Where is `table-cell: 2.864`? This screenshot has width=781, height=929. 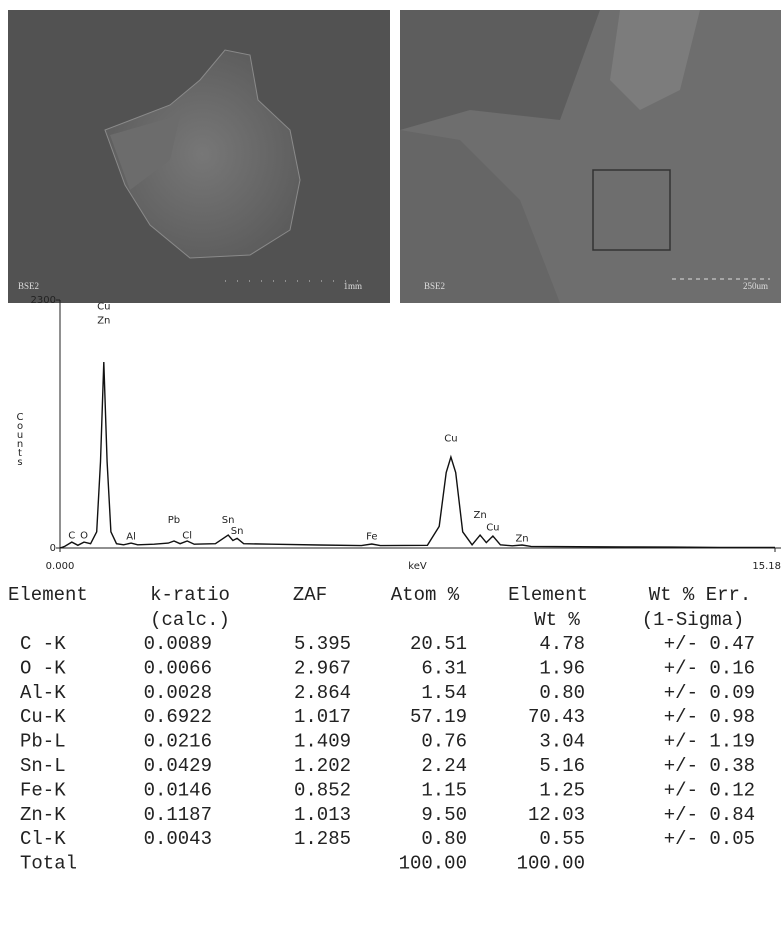
table-cell: 2.864 is located at coordinates (322, 693).